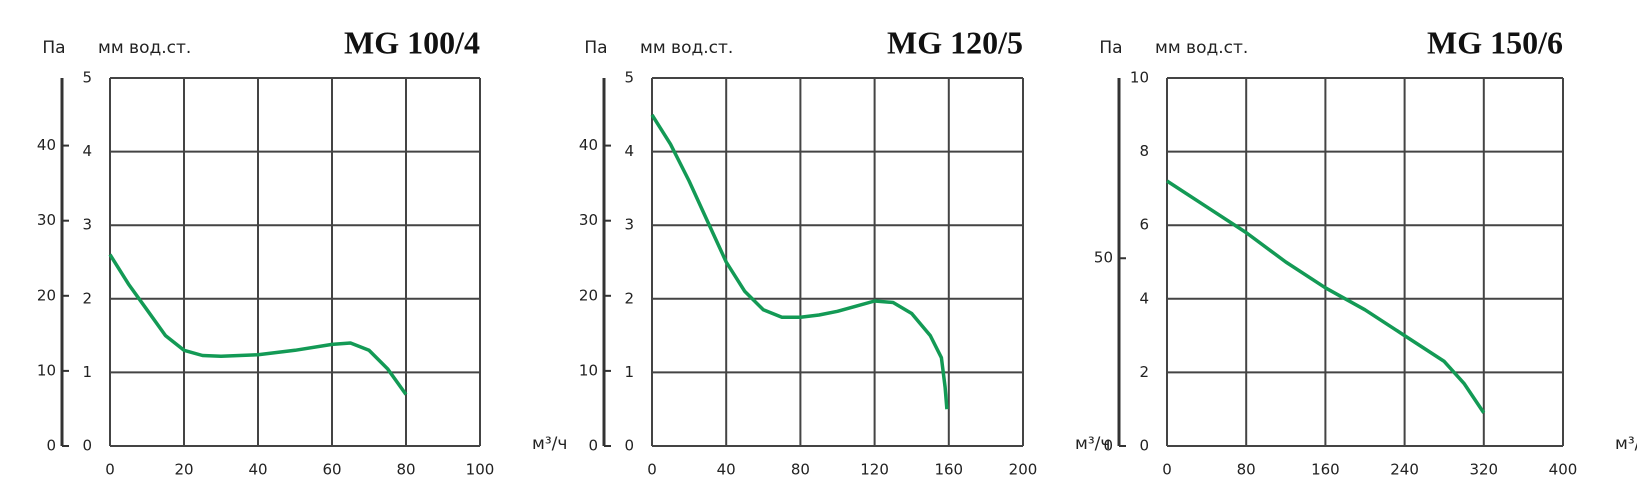 This screenshot has height=497, width=1637. What do you see at coordinates (1144, 225) in the screenshot?
I see `y-tick-label: 6` at bounding box center [1144, 225].